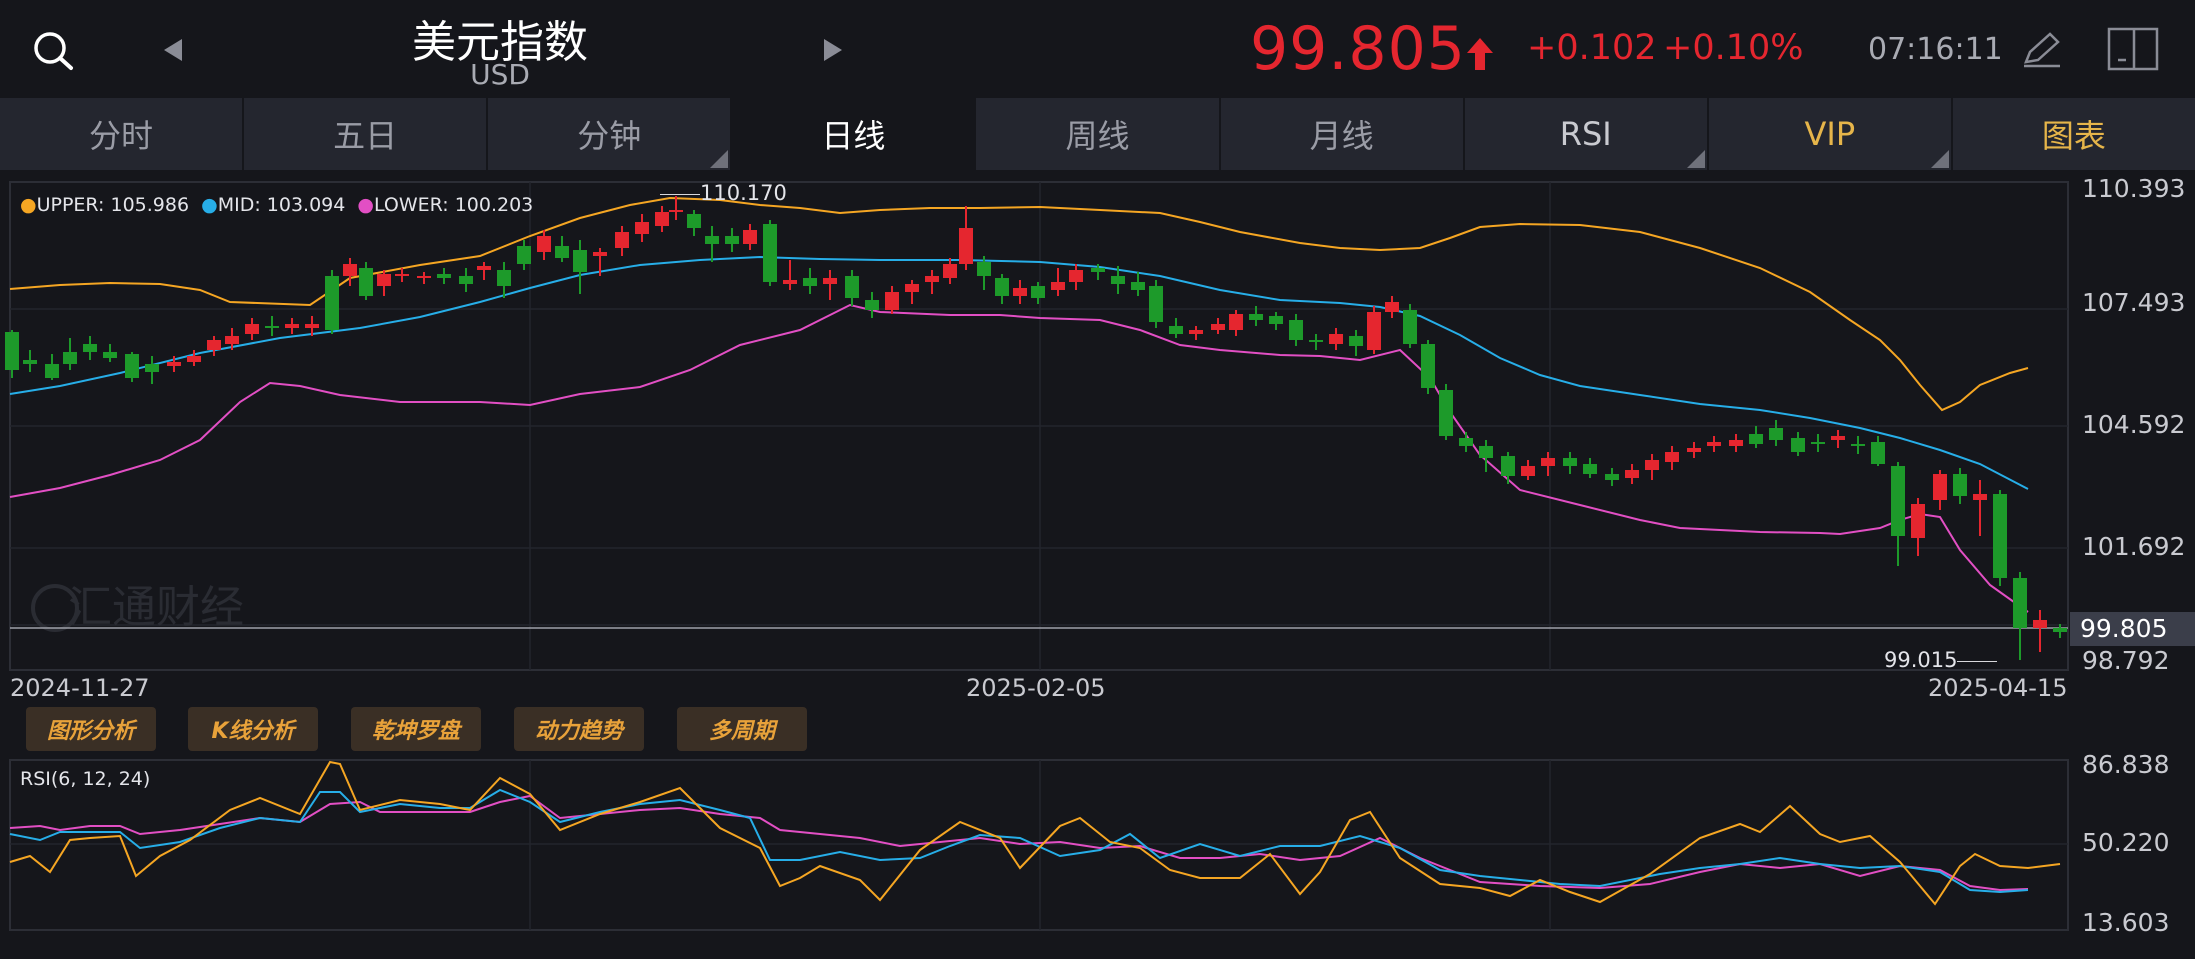  What do you see at coordinates (416, 729) in the screenshot?
I see `tool-compass-button: 乾坤罗盘` at bounding box center [416, 729].